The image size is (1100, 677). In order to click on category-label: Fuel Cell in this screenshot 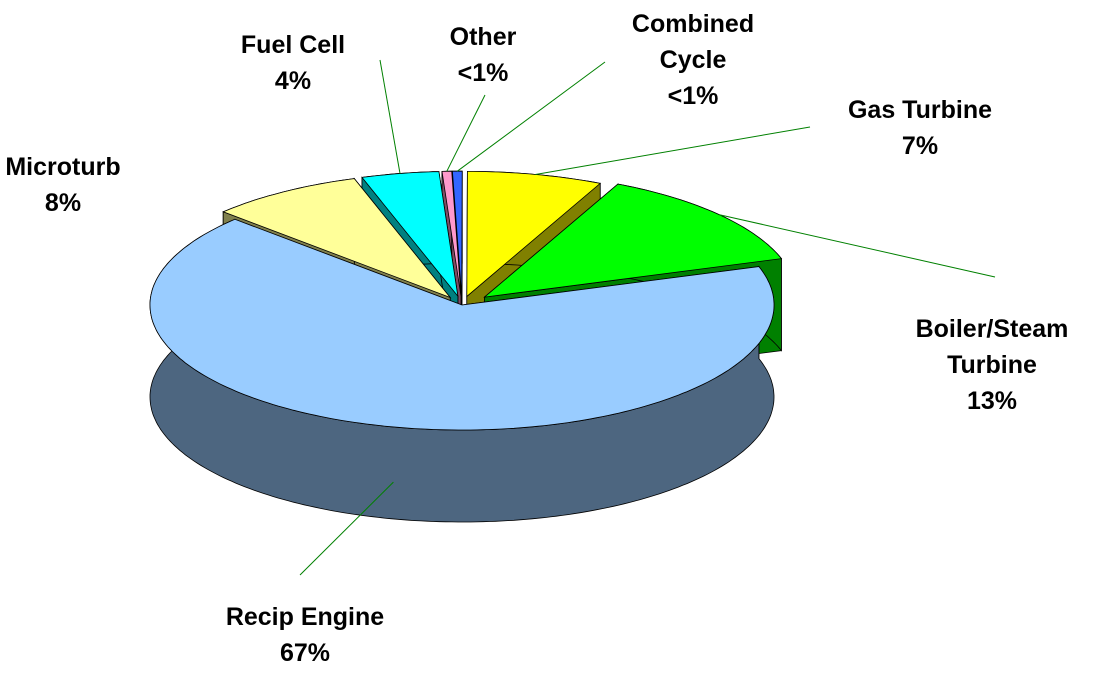, I will do `click(293, 45)`.